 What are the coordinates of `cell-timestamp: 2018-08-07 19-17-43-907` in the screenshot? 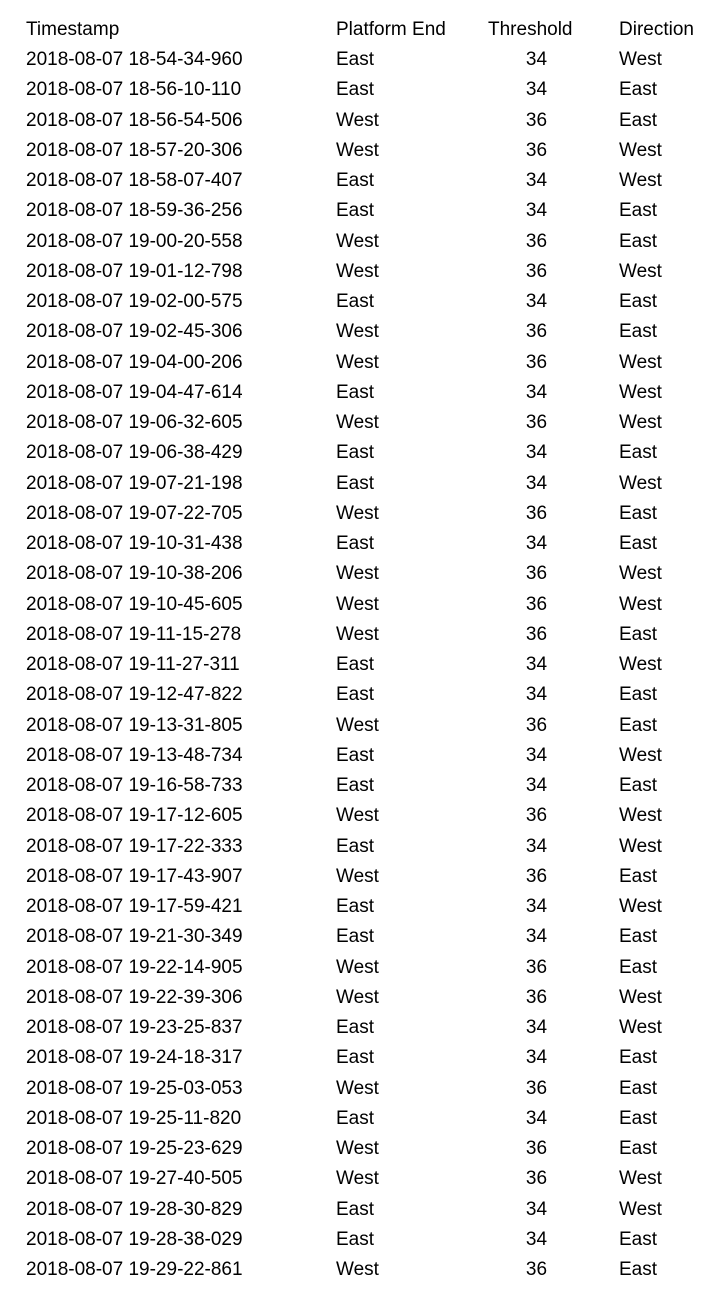 It's located at (134, 876).